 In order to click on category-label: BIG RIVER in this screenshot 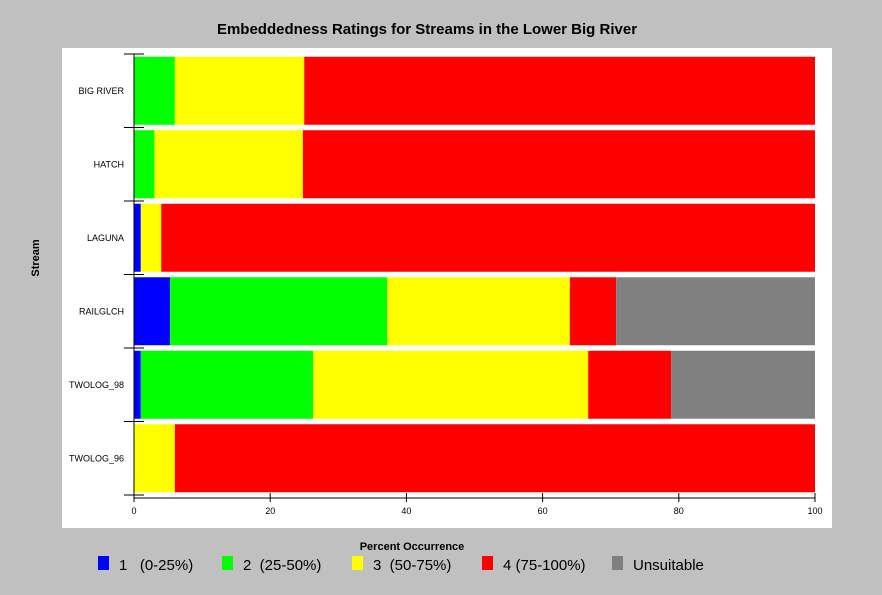, I will do `click(101, 91)`.